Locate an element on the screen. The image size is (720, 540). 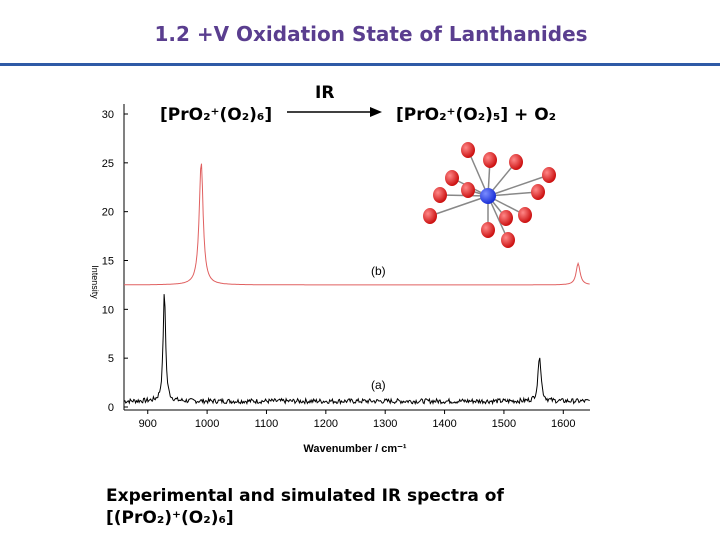
reaction-equation: [PrO₂⁺(O₂)₆] IR [PrO₂⁺(O₂)₅] + O₂ is located at coordinates (358, 104).